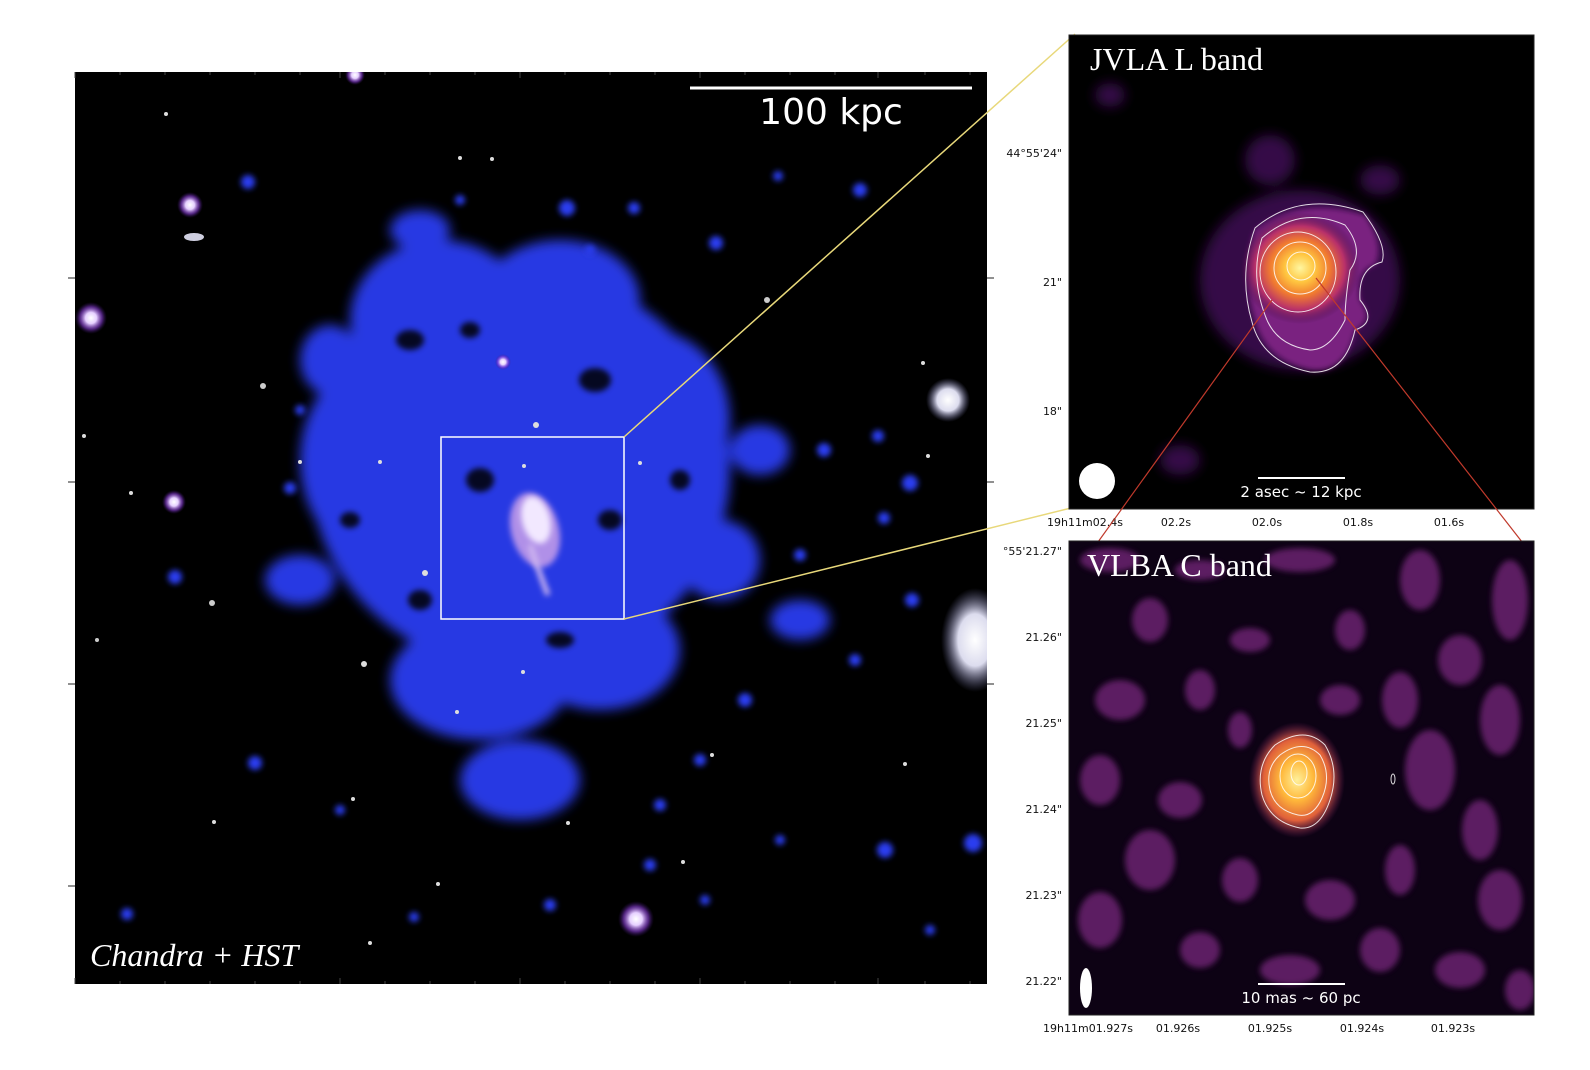  Describe the element at coordinates (1300, 268) in the screenshot. I see `jvla-radio-core` at that location.